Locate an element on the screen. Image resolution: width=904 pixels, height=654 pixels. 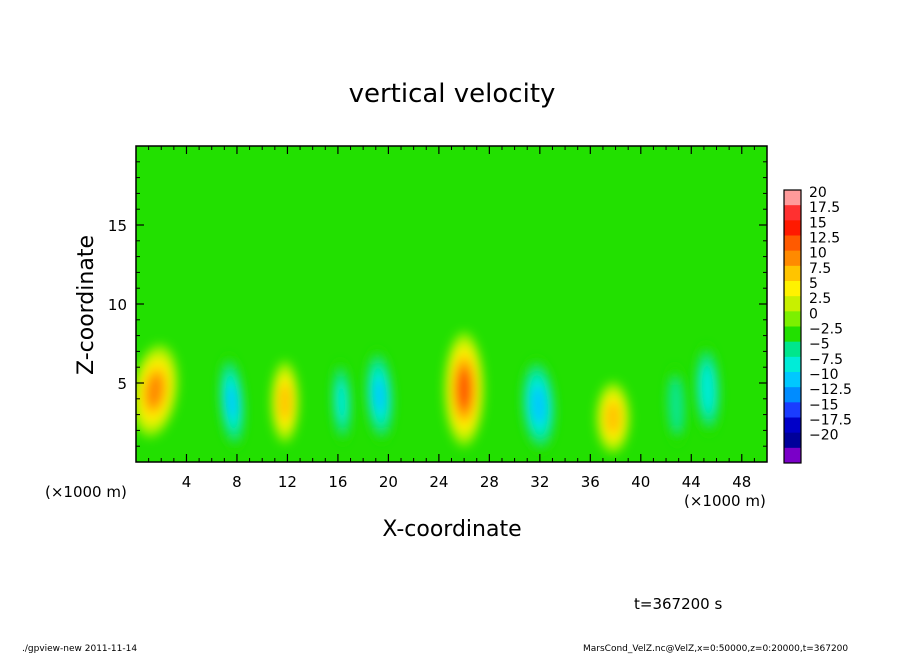
y-tick-label: 10 is located at coordinates (117, 305).